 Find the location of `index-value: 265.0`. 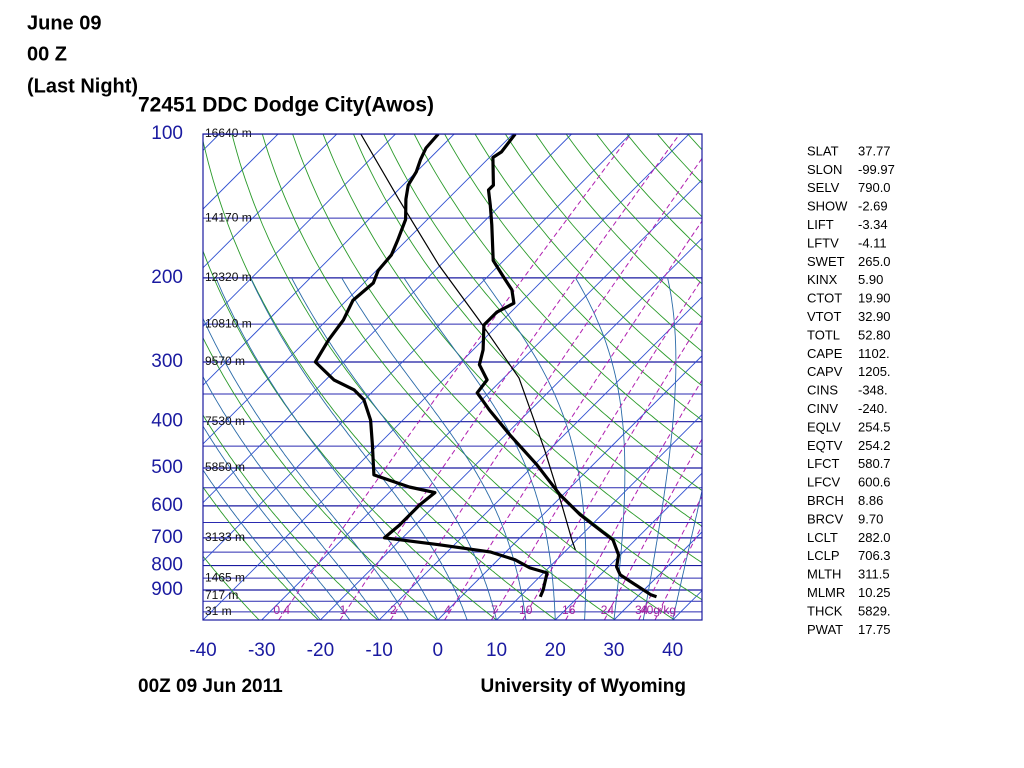

index-value: 265.0 is located at coordinates (874, 261).